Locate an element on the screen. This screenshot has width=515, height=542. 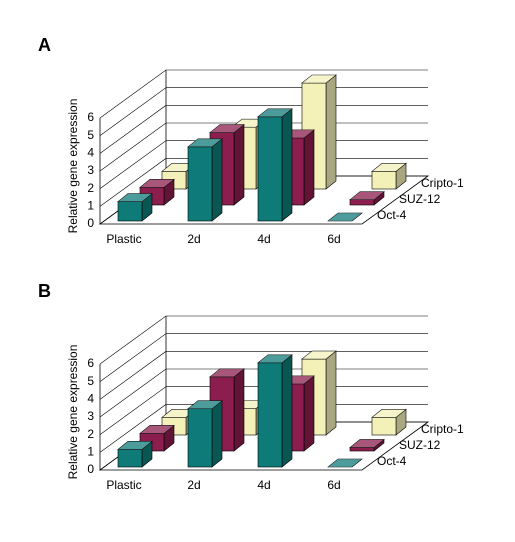
y-tick-label: 3 is located at coordinates (90, 416).